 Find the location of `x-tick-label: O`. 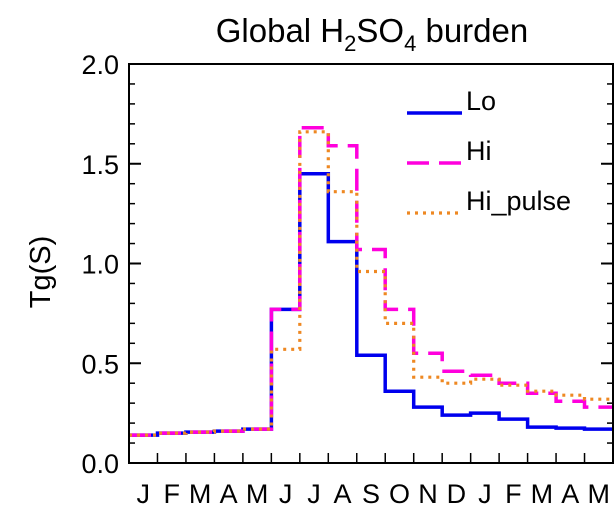

x-tick-label: O is located at coordinates (399, 494).